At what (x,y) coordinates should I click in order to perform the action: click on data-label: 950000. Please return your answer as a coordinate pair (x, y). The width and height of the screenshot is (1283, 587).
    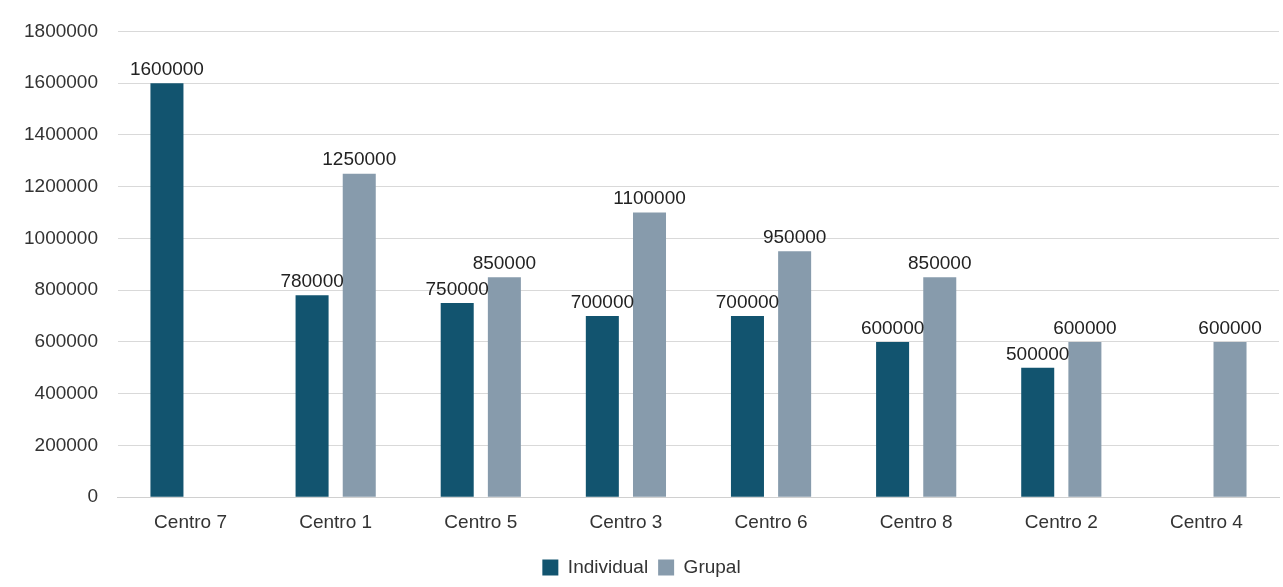
    Looking at the image, I should click on (794, 237).